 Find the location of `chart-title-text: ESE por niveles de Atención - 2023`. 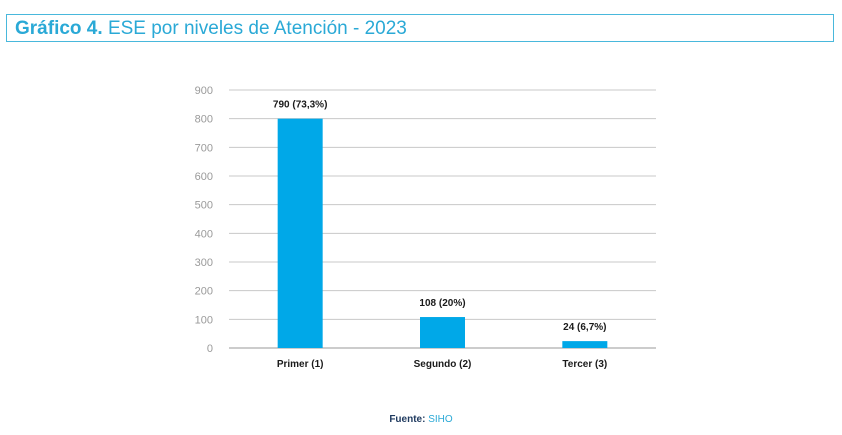

chart-title-text: ESE por niveles de Atención - 2023 is located at coordinates (257, 28).